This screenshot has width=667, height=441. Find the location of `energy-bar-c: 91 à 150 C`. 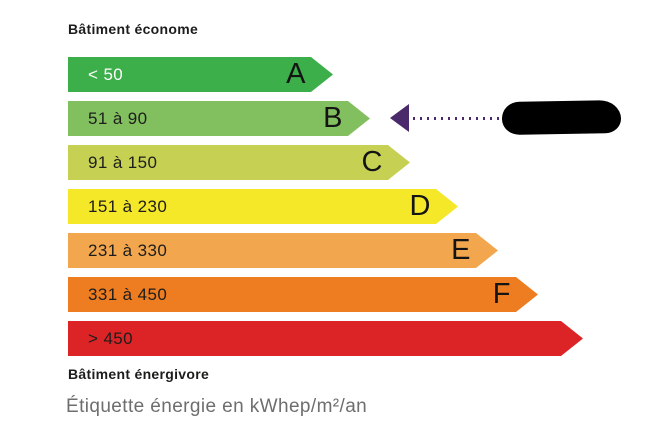

energy-bar-c: 91 à 150 C is located at coordinates (239, 162).